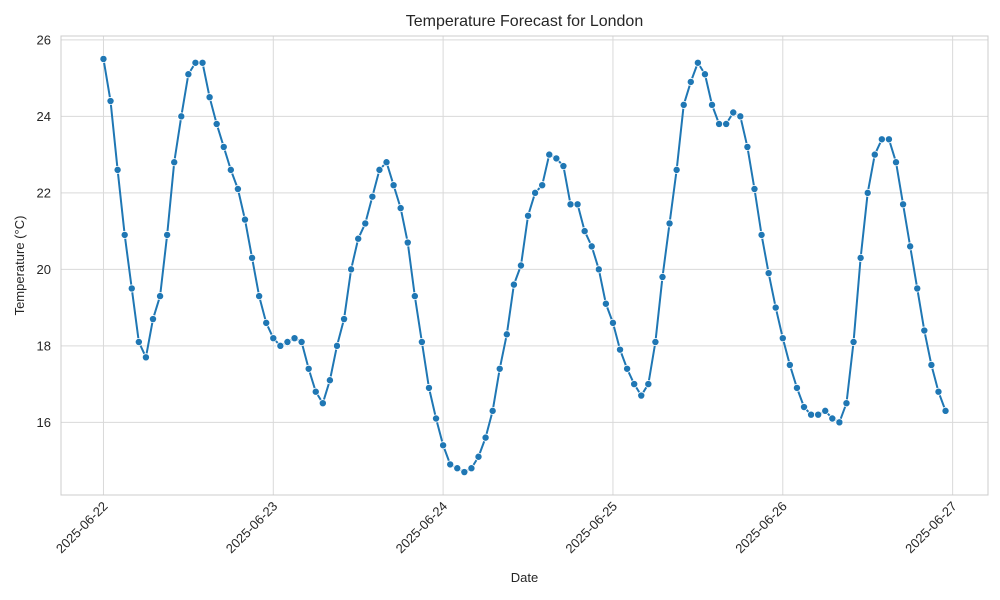 The image size is (1000, 600). Describe the element at coordinates (252, 528) in the screenshot. I see `x-tick-label: 2025-06-23` at that location.